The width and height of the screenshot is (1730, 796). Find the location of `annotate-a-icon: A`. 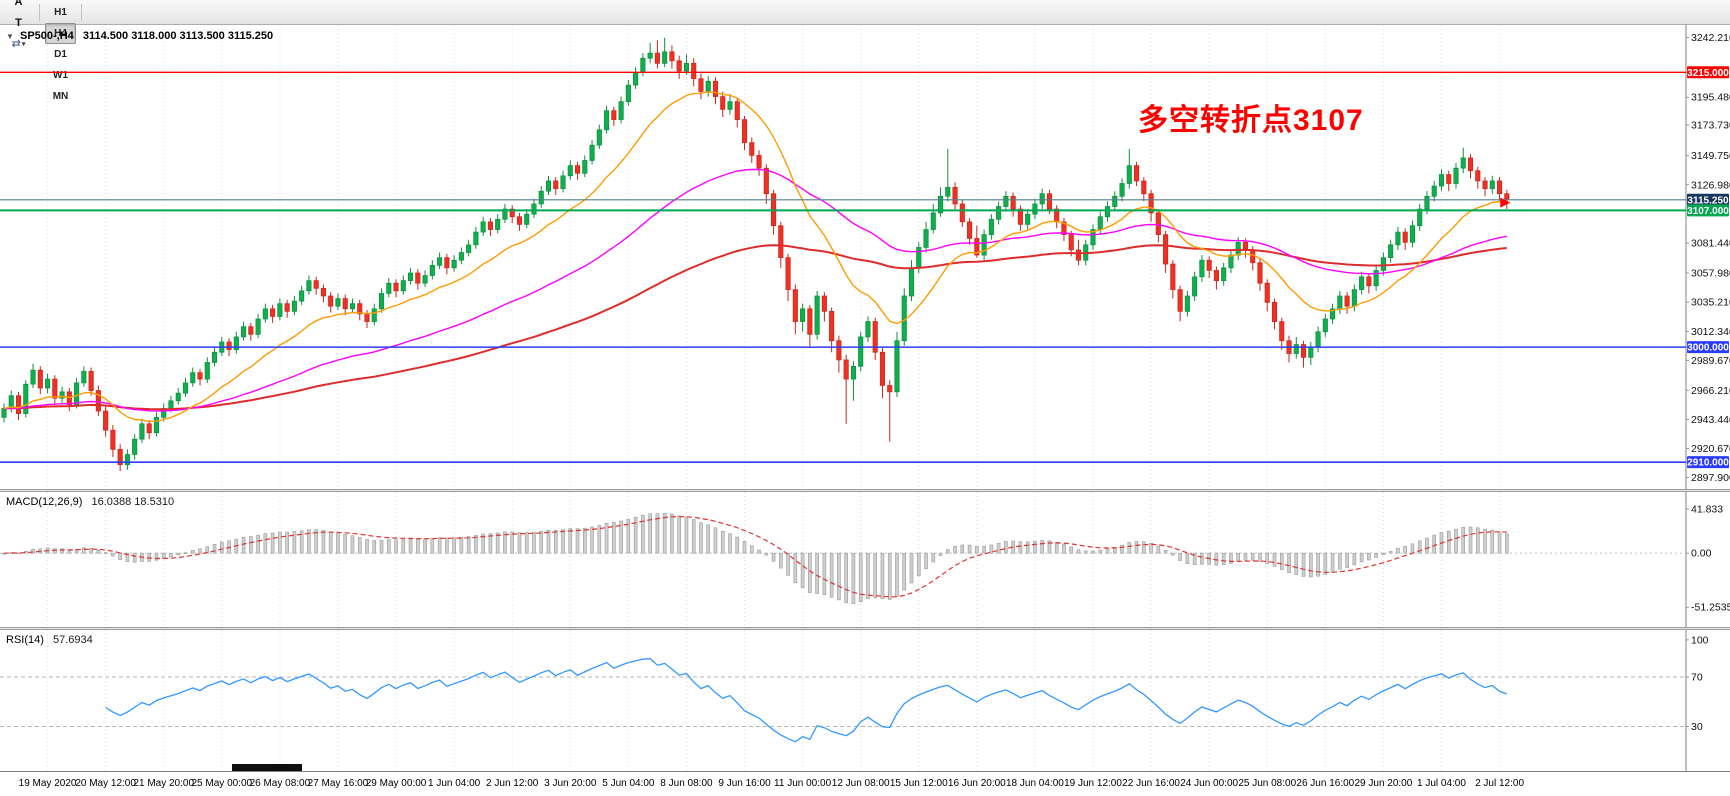

annotate-a-icon: A is located at coordinates (18, 4).